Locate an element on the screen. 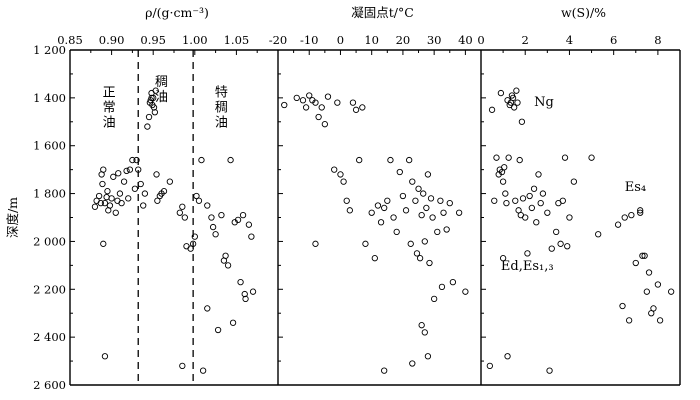 The image size is (700, 400). x-tick-label: 1.00 is located at coordinates (195, 40).